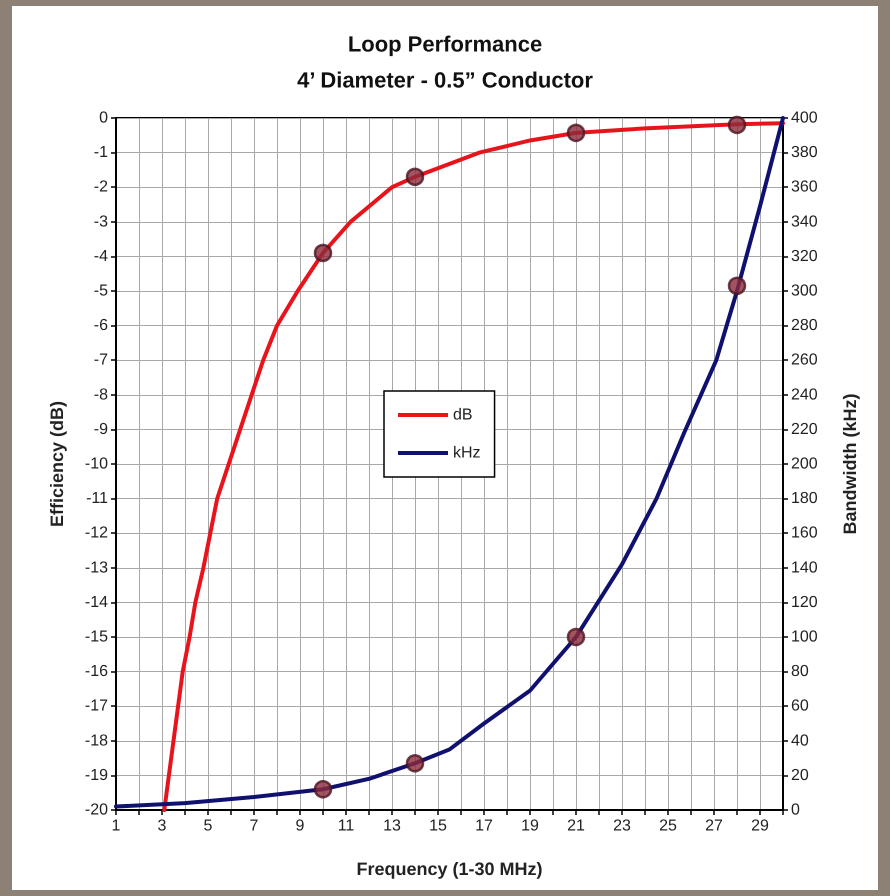 The height and width of the screenshot is (896, 890). I want to click on y2-tick-label: 220, so click(804, 429).